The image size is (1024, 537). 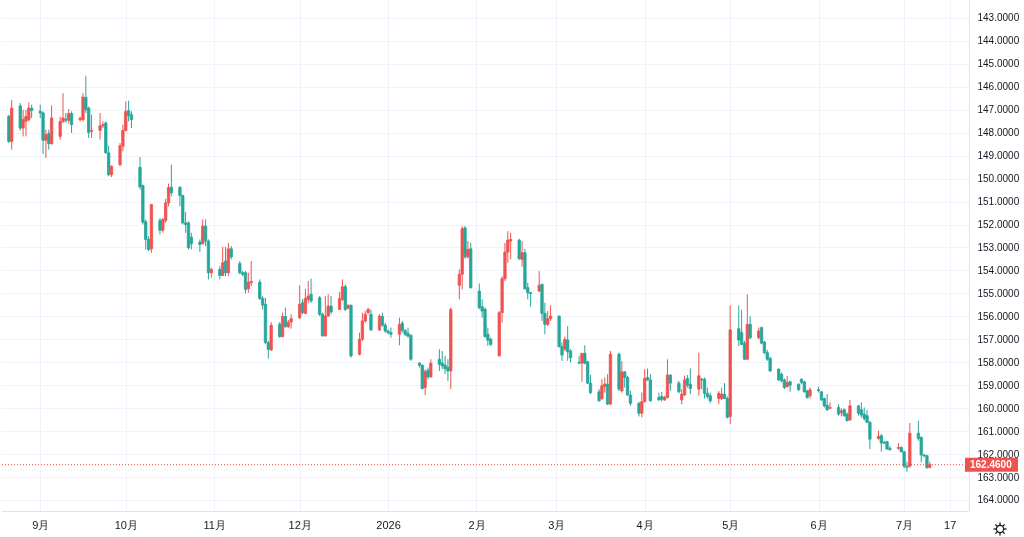 I want to click on y-tick-label: 159.0000, so click(x=998, y=385).